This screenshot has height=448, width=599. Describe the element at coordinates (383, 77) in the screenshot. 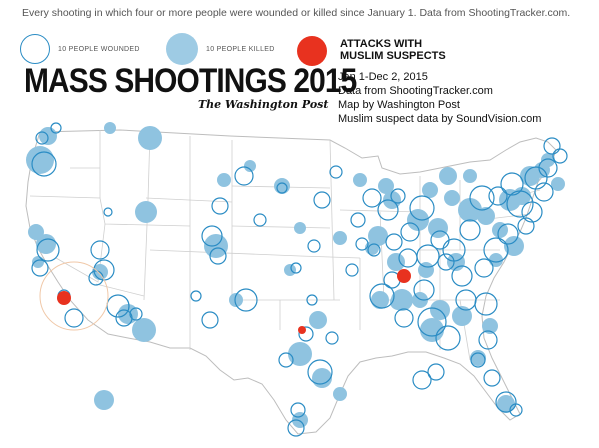

I see `info-date-range: Jan 1-Dec 2, 2015` at that location.